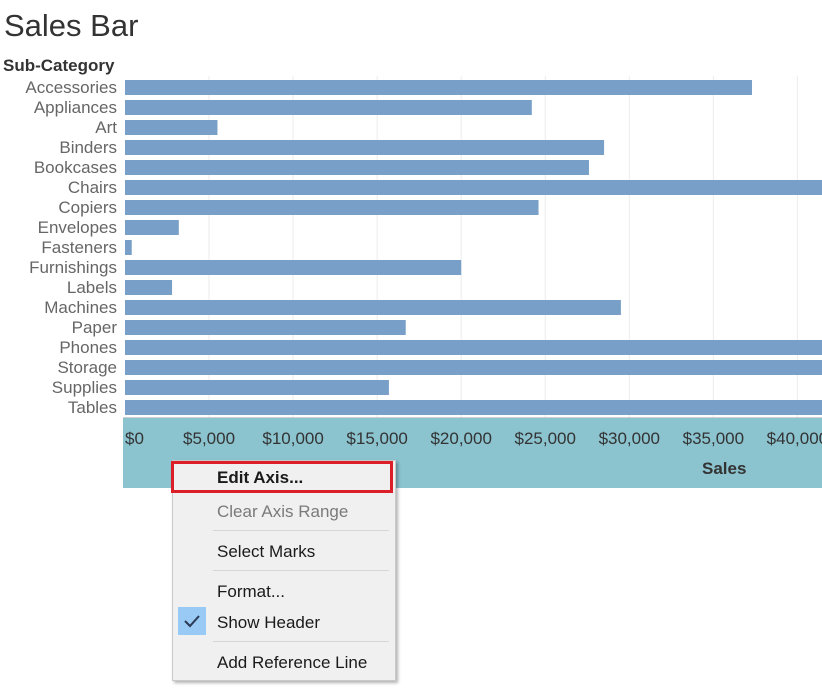 The height and width of the screenshot is (696, 822). What do you see at coordinates (292, 438) in the screenshot?
I see `x-tick-label: $10,000` at bounding box center [292, 438].